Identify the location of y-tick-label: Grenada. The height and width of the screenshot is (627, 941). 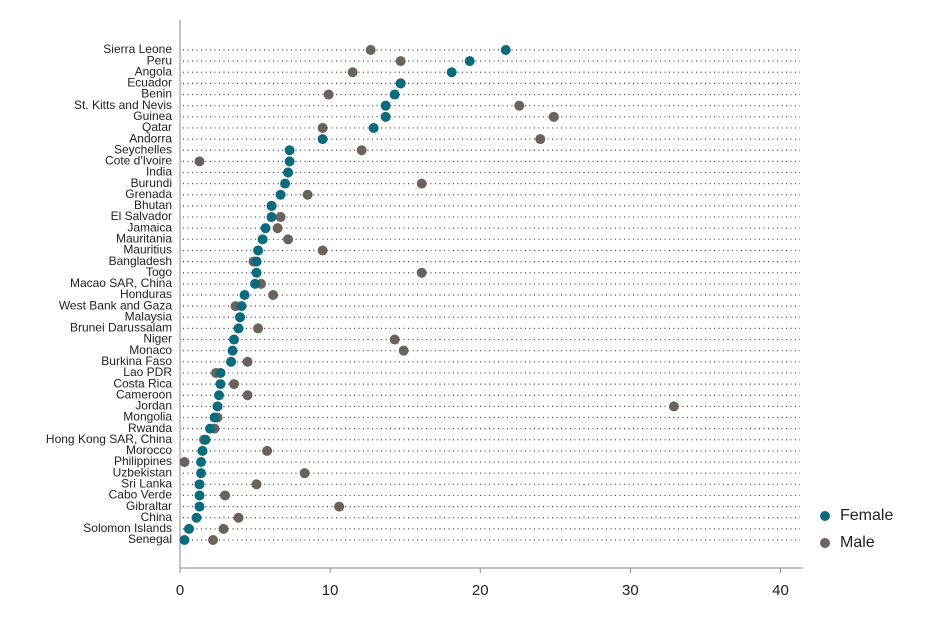
(148, 194).